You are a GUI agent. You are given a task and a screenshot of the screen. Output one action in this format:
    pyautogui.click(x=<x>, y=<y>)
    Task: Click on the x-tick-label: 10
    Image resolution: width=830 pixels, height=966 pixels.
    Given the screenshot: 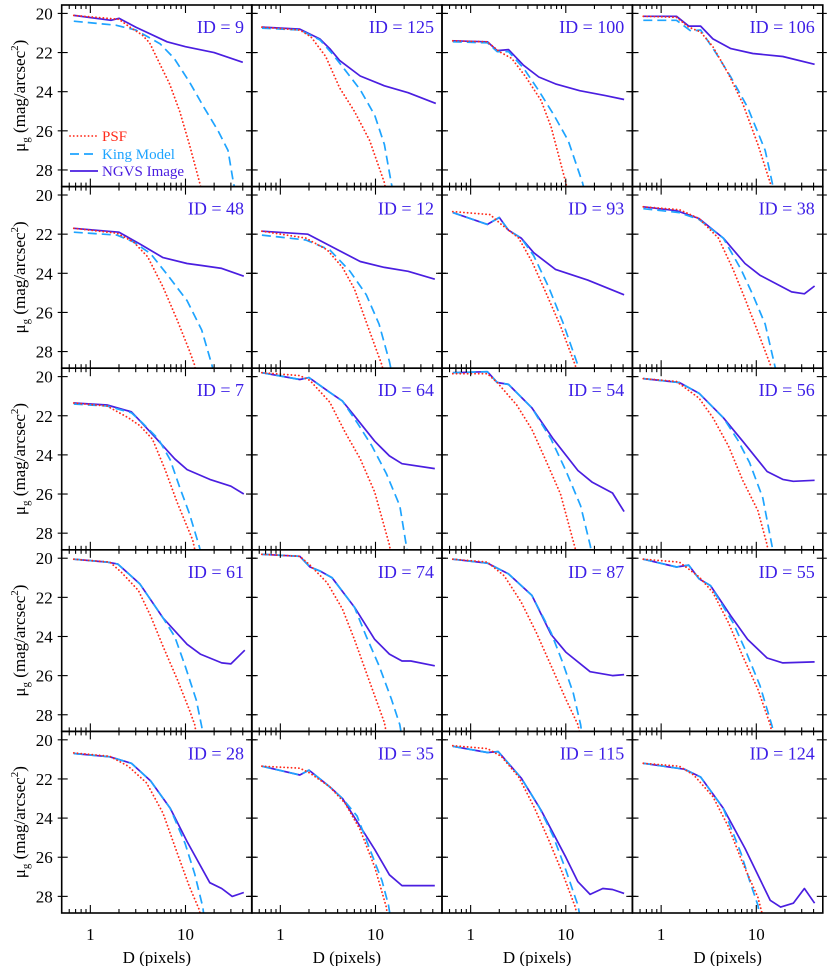 What is the action you would take?
    pyautogui.click(x=185, y=934)
    